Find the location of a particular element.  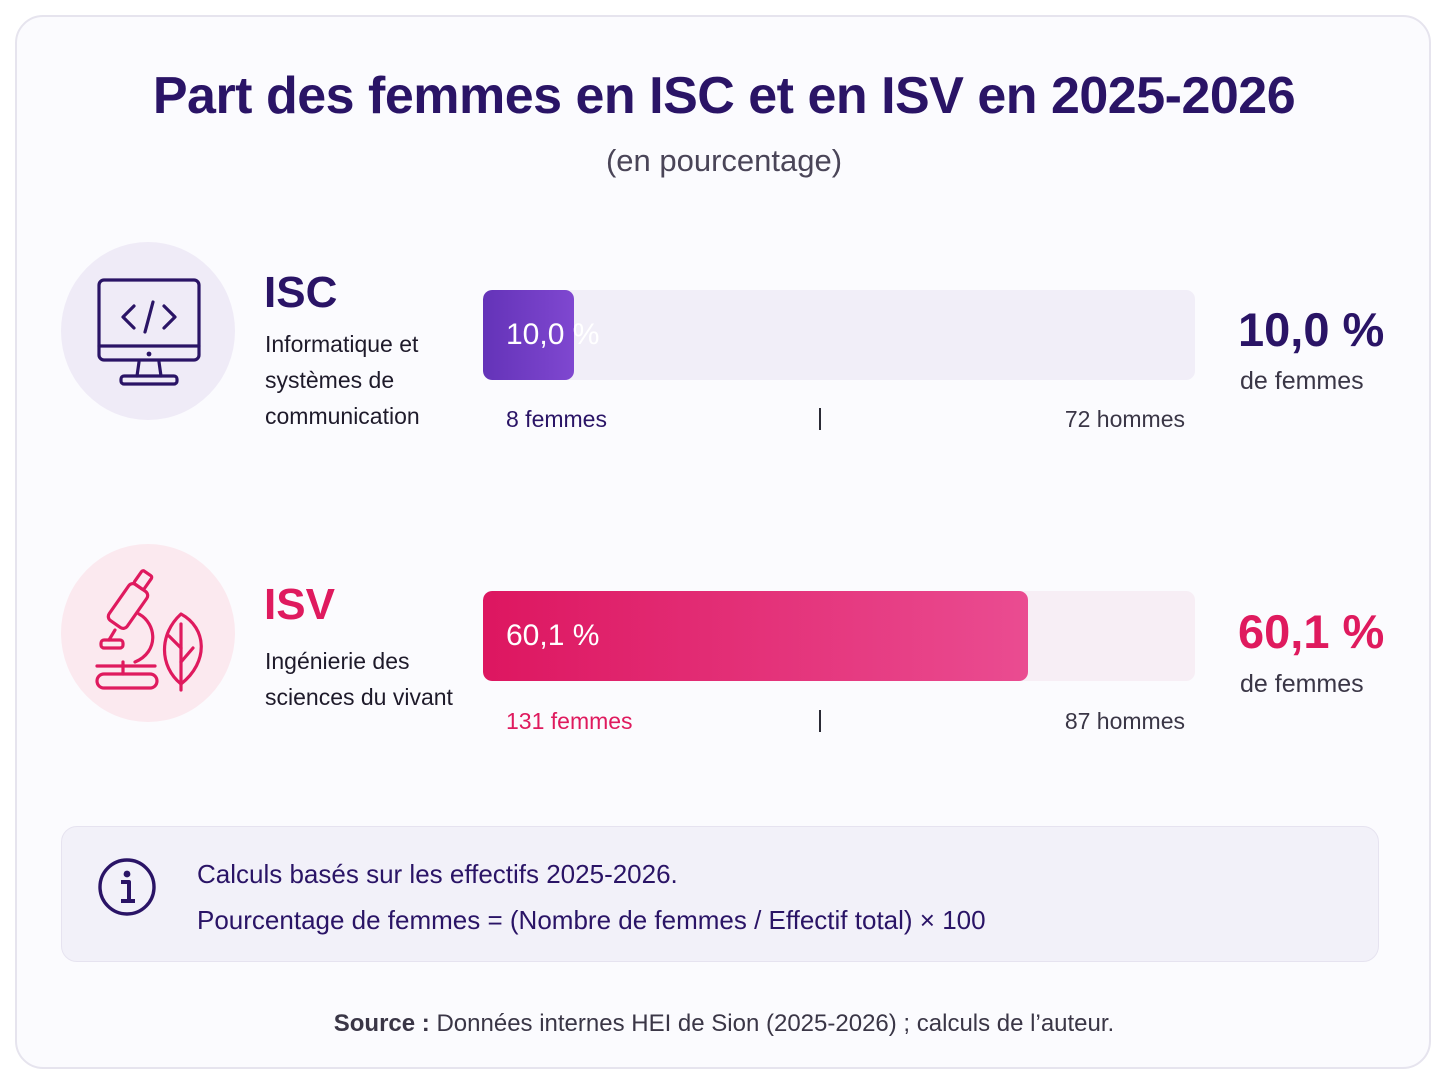

computer-code-icon is located at coordinates (148, 331).